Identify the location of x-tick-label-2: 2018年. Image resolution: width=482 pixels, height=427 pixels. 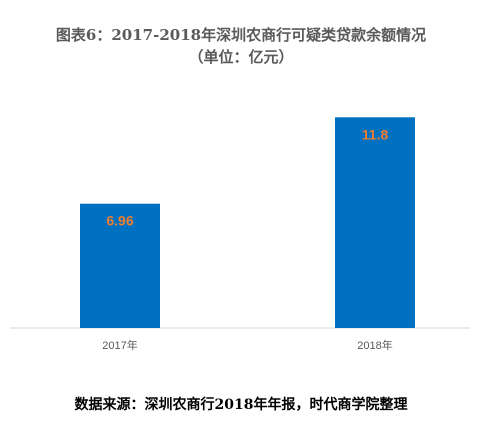
(374, 345).